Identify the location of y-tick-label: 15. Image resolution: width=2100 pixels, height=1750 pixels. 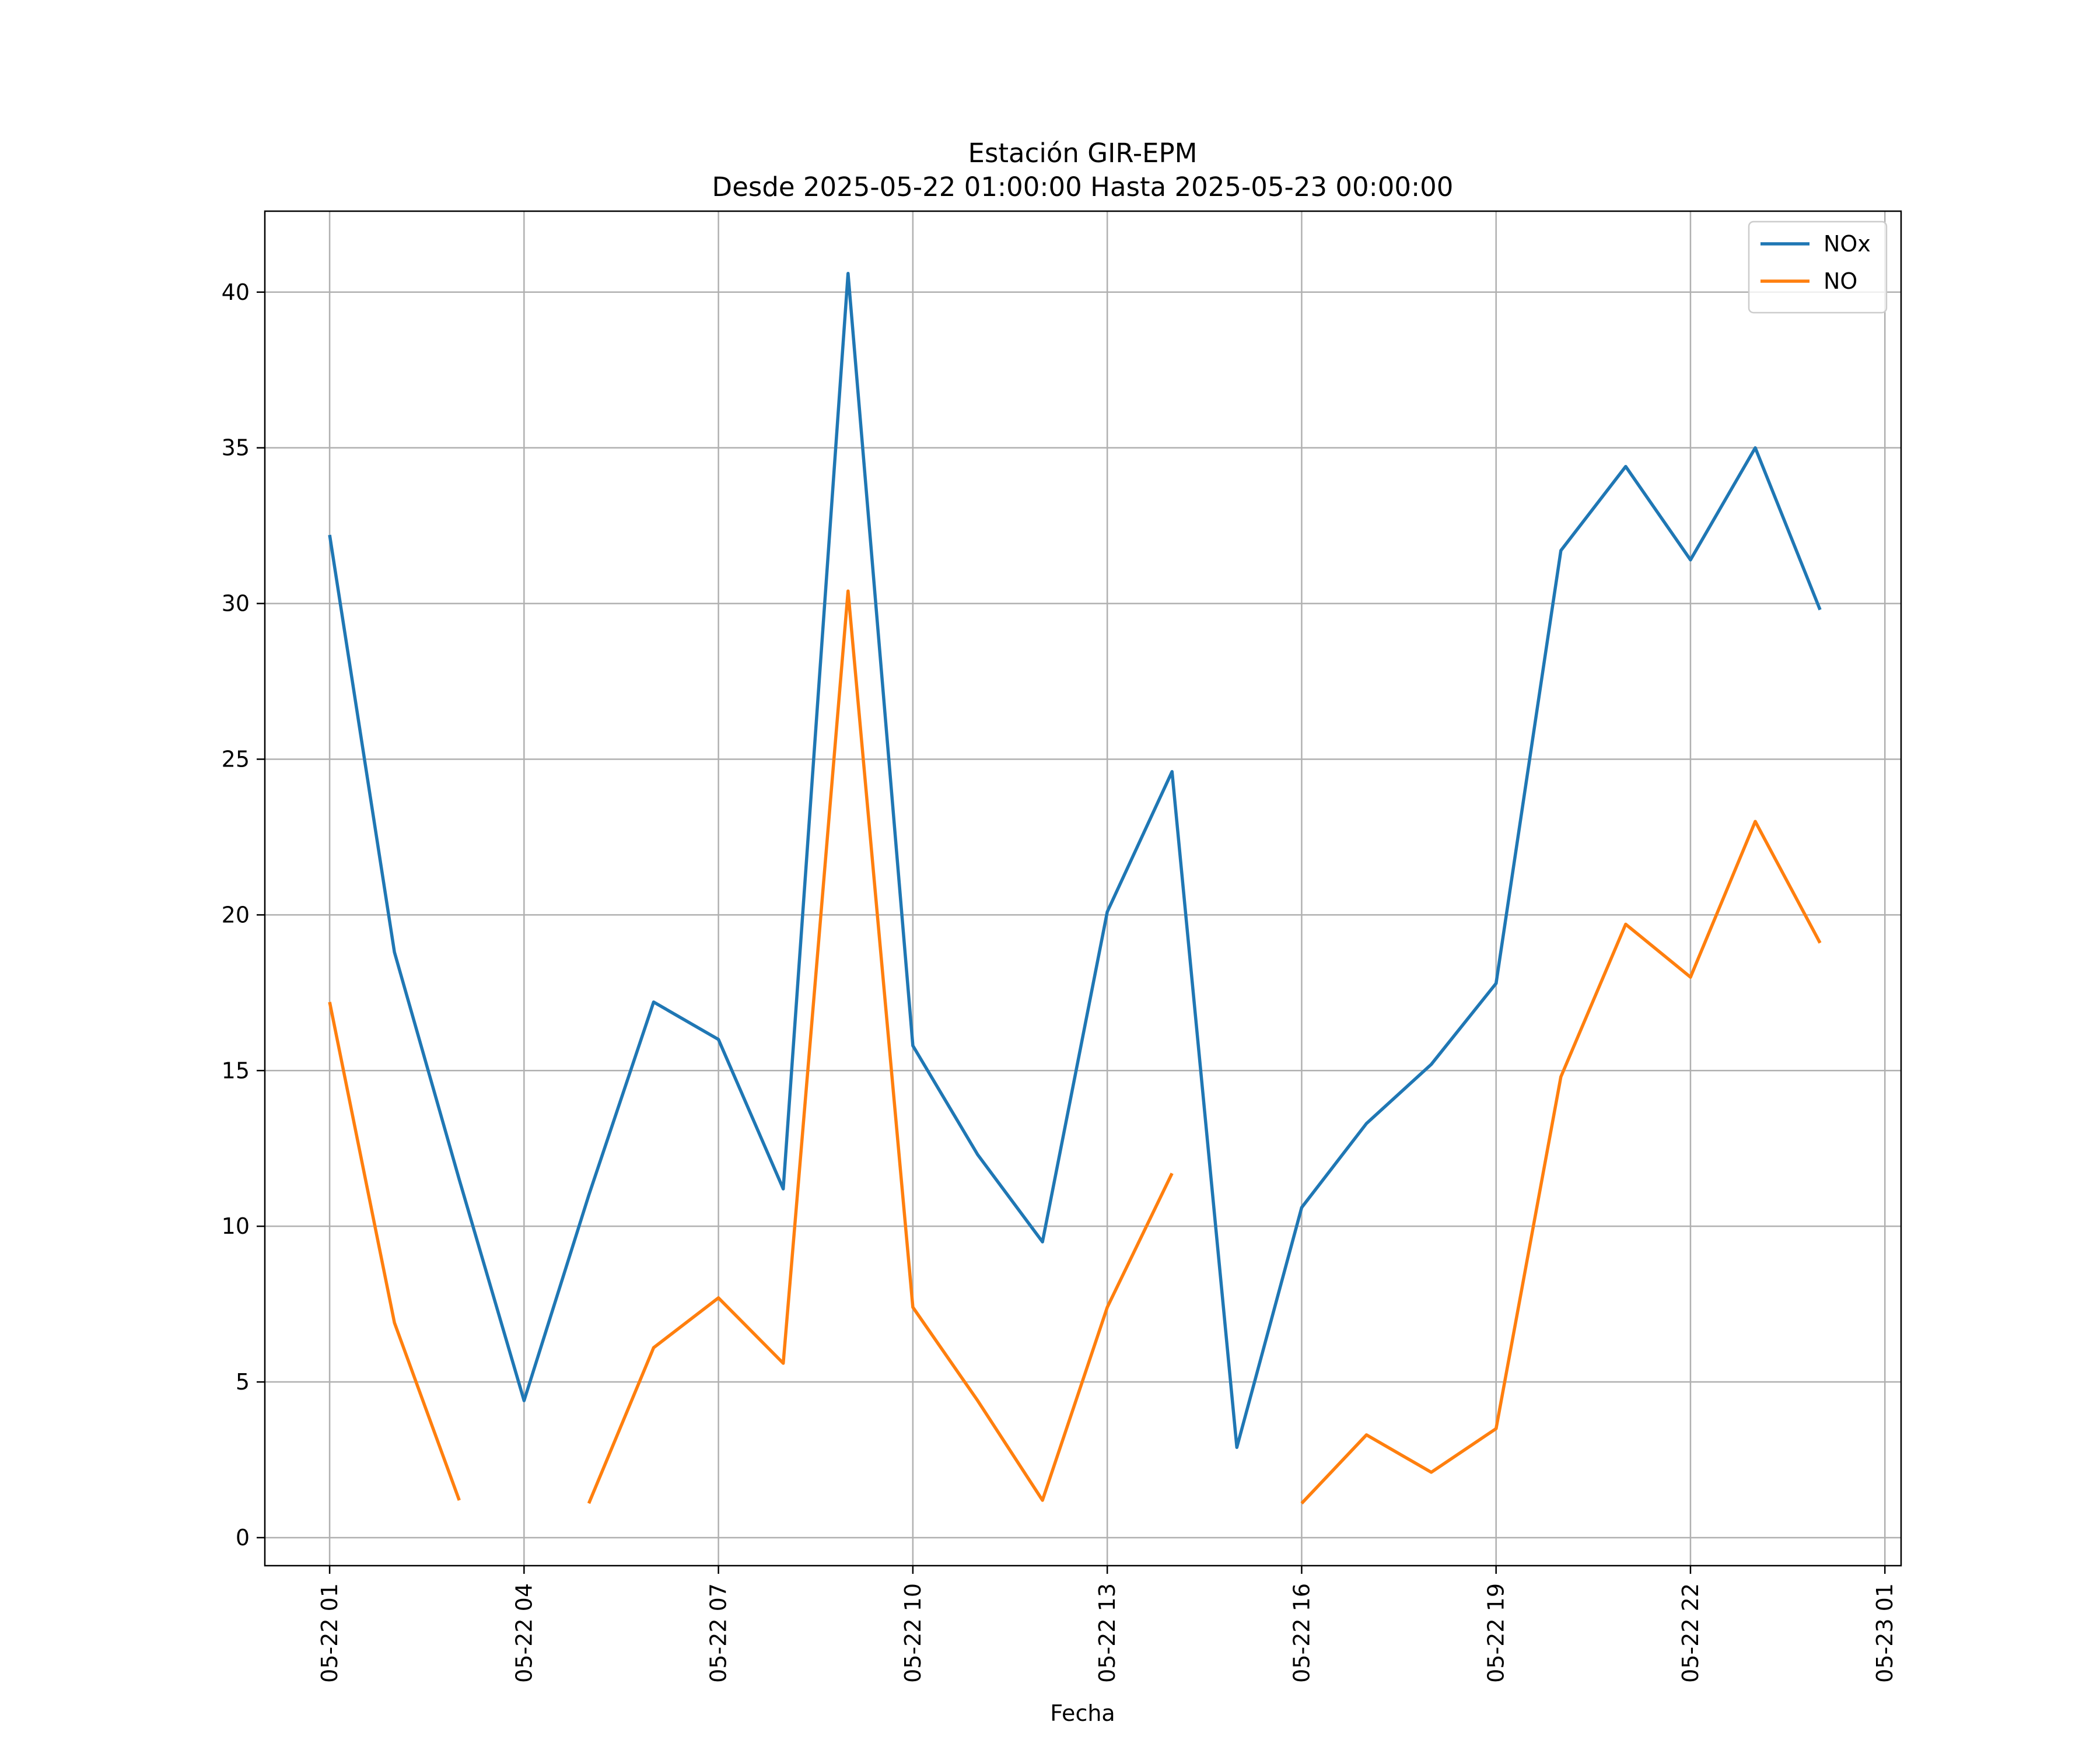
(236, 1070).